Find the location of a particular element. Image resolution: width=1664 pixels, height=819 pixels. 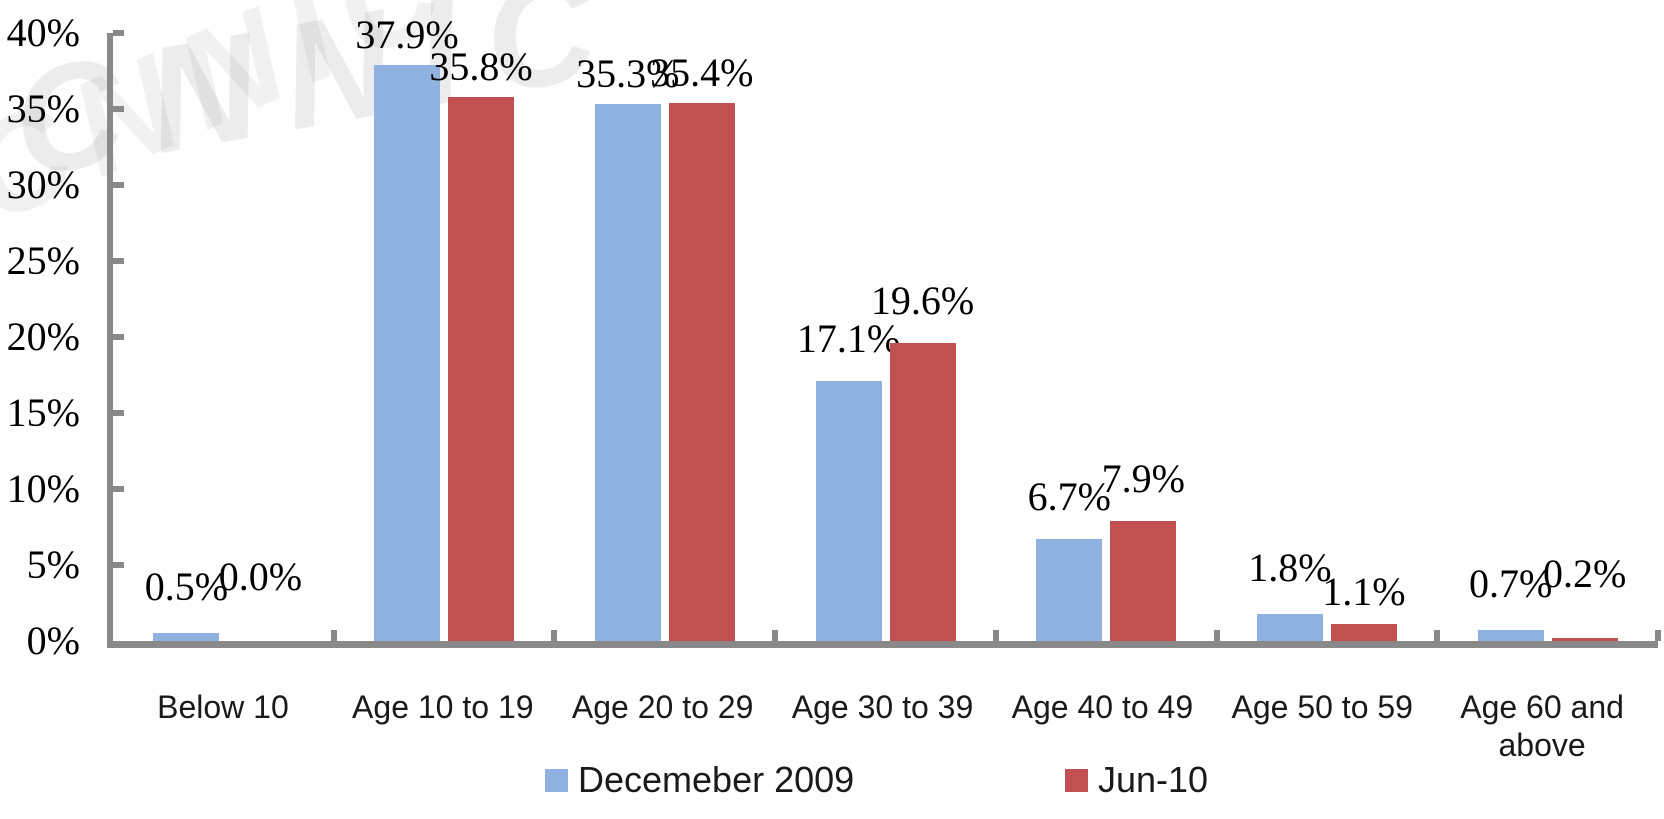

y-tick-label: 30% is located at coordinates (43, 184).